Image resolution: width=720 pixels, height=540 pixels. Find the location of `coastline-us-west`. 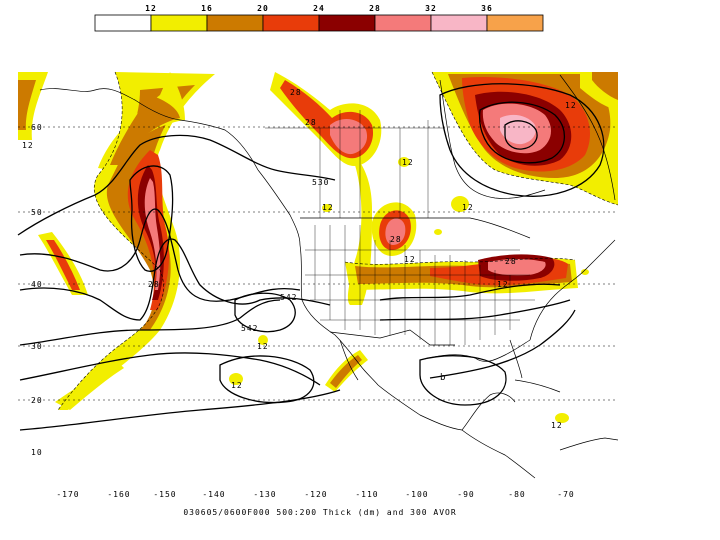

coastline-us-west is located at coordinates (339, 315).